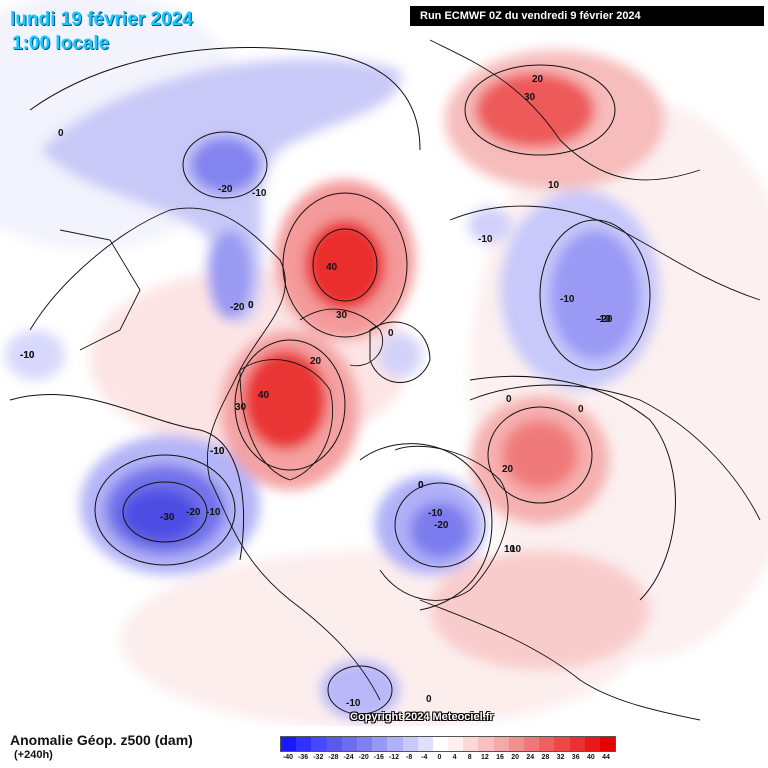 The height and width of the screenshot is (768, 768). Describe the element at coordinates (530, 757) in the screenshot. I see `legend-tick-label: 24` at that location.